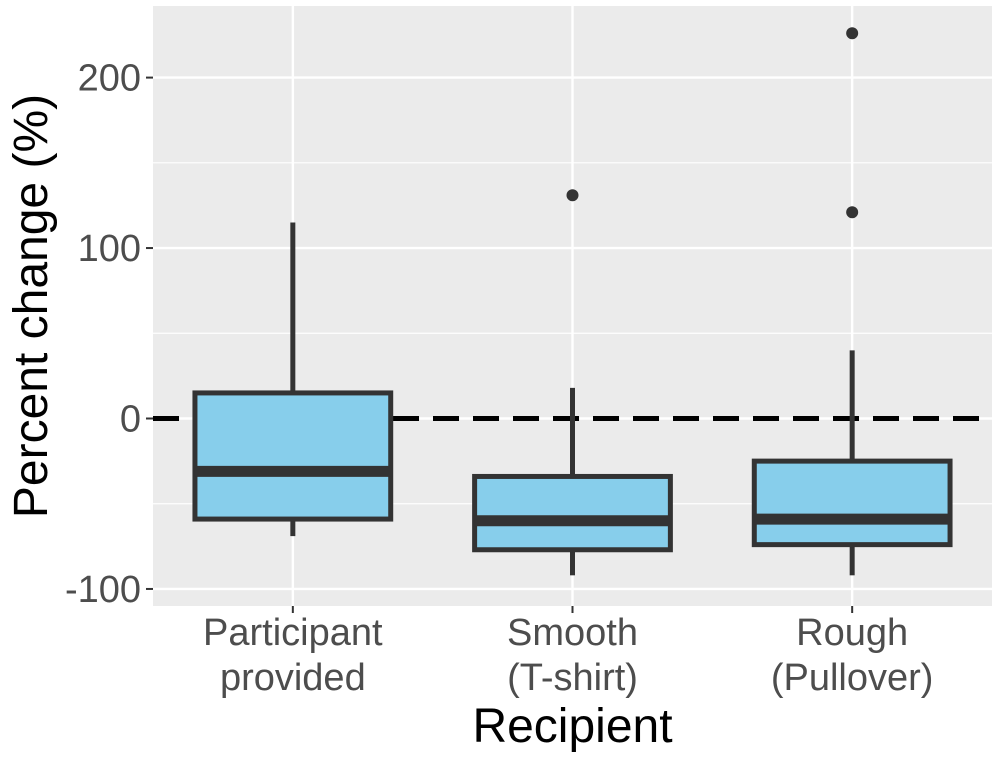 Image resolution: width=1000 pixels, height=761 pixels. I want to click on y-axis: -100 0 100 200, so click(109, 334).